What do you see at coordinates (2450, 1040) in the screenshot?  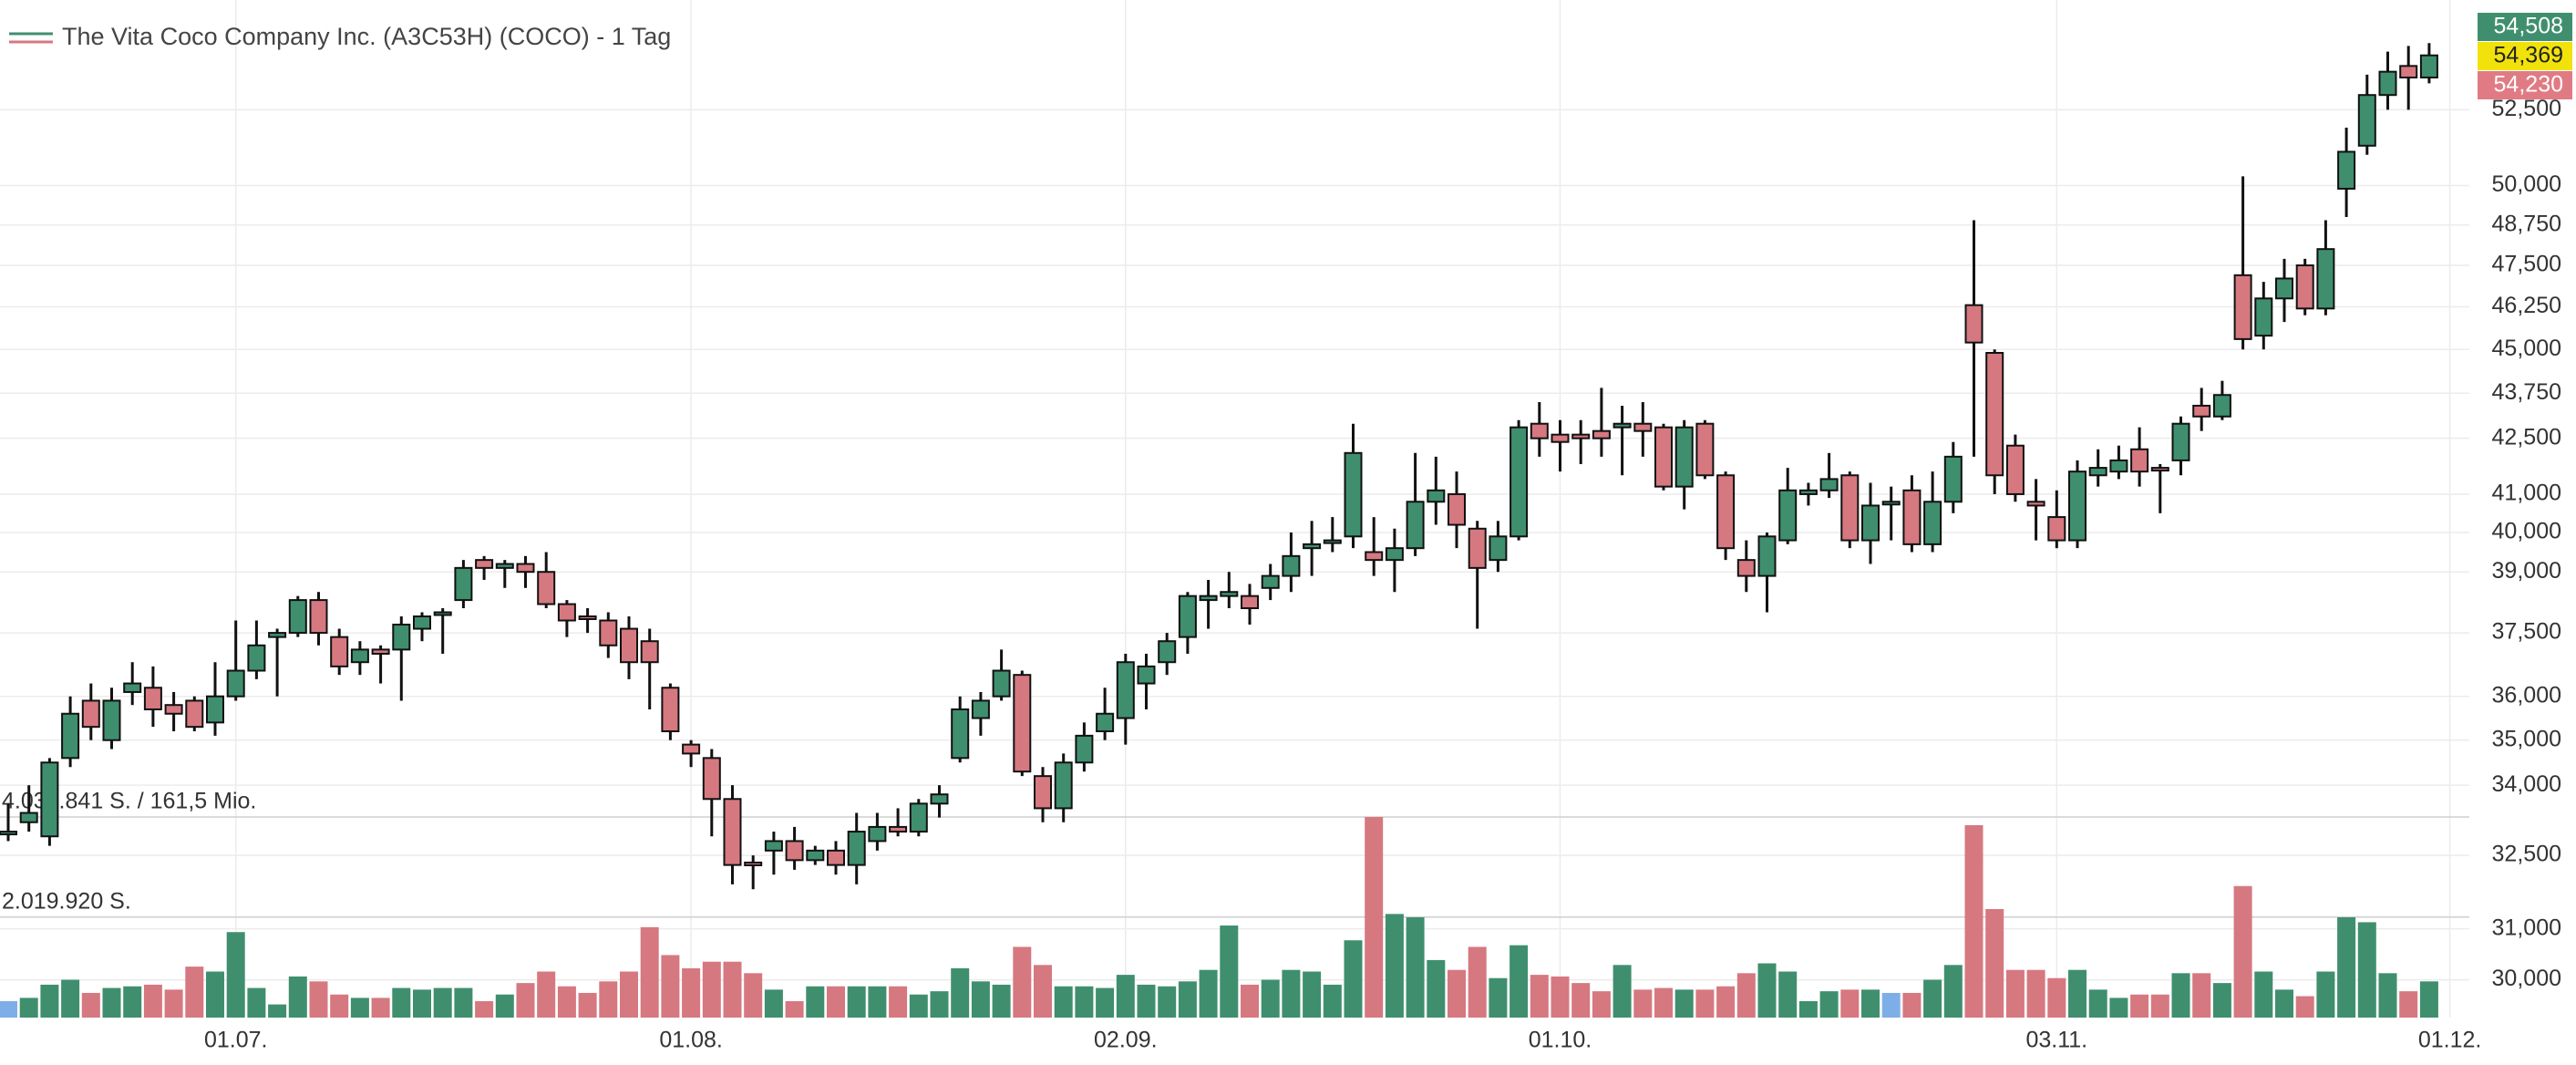 I see `x-tick-label: 01.12.` at bounding box center [2450, 1040].